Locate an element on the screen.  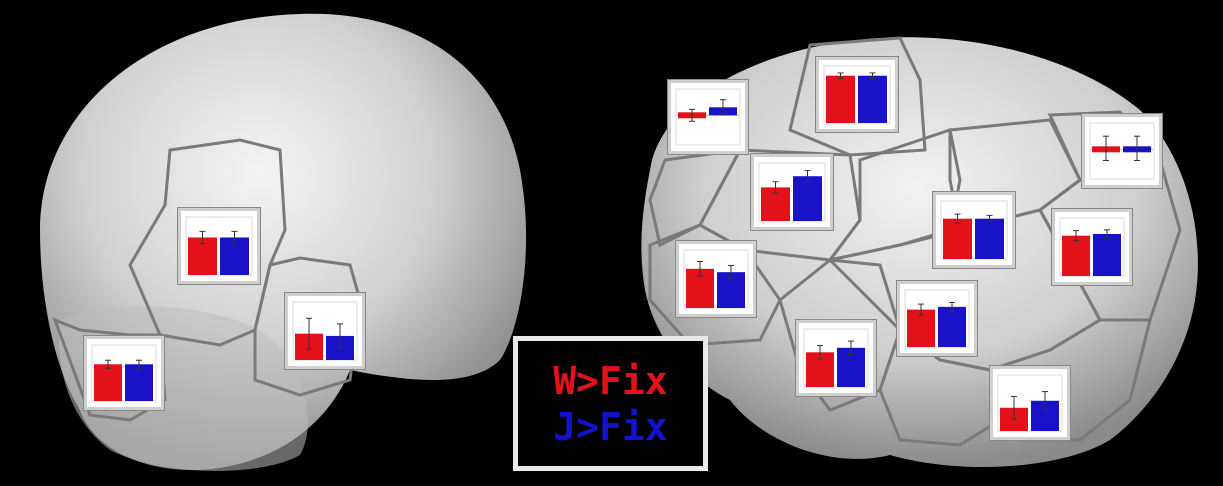
legend-box: W>Fix J>Fix is located at coordinates (610, 403).